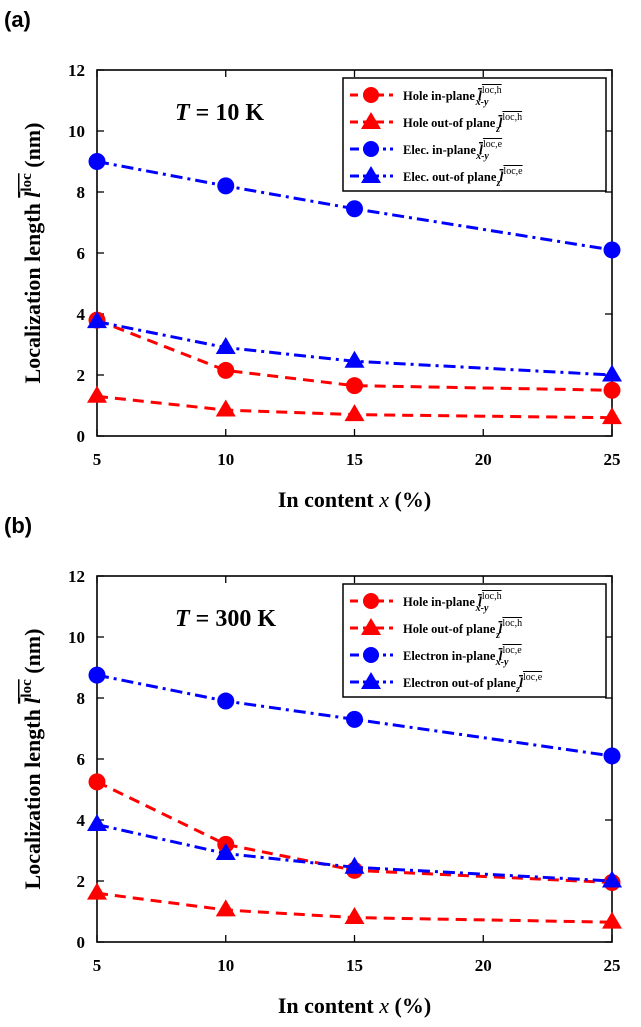 The width and height of the screenshot is (641, 1027). I want to click on legend-entry: Elec. out-of plane lloc,e z, so click(436, 177).